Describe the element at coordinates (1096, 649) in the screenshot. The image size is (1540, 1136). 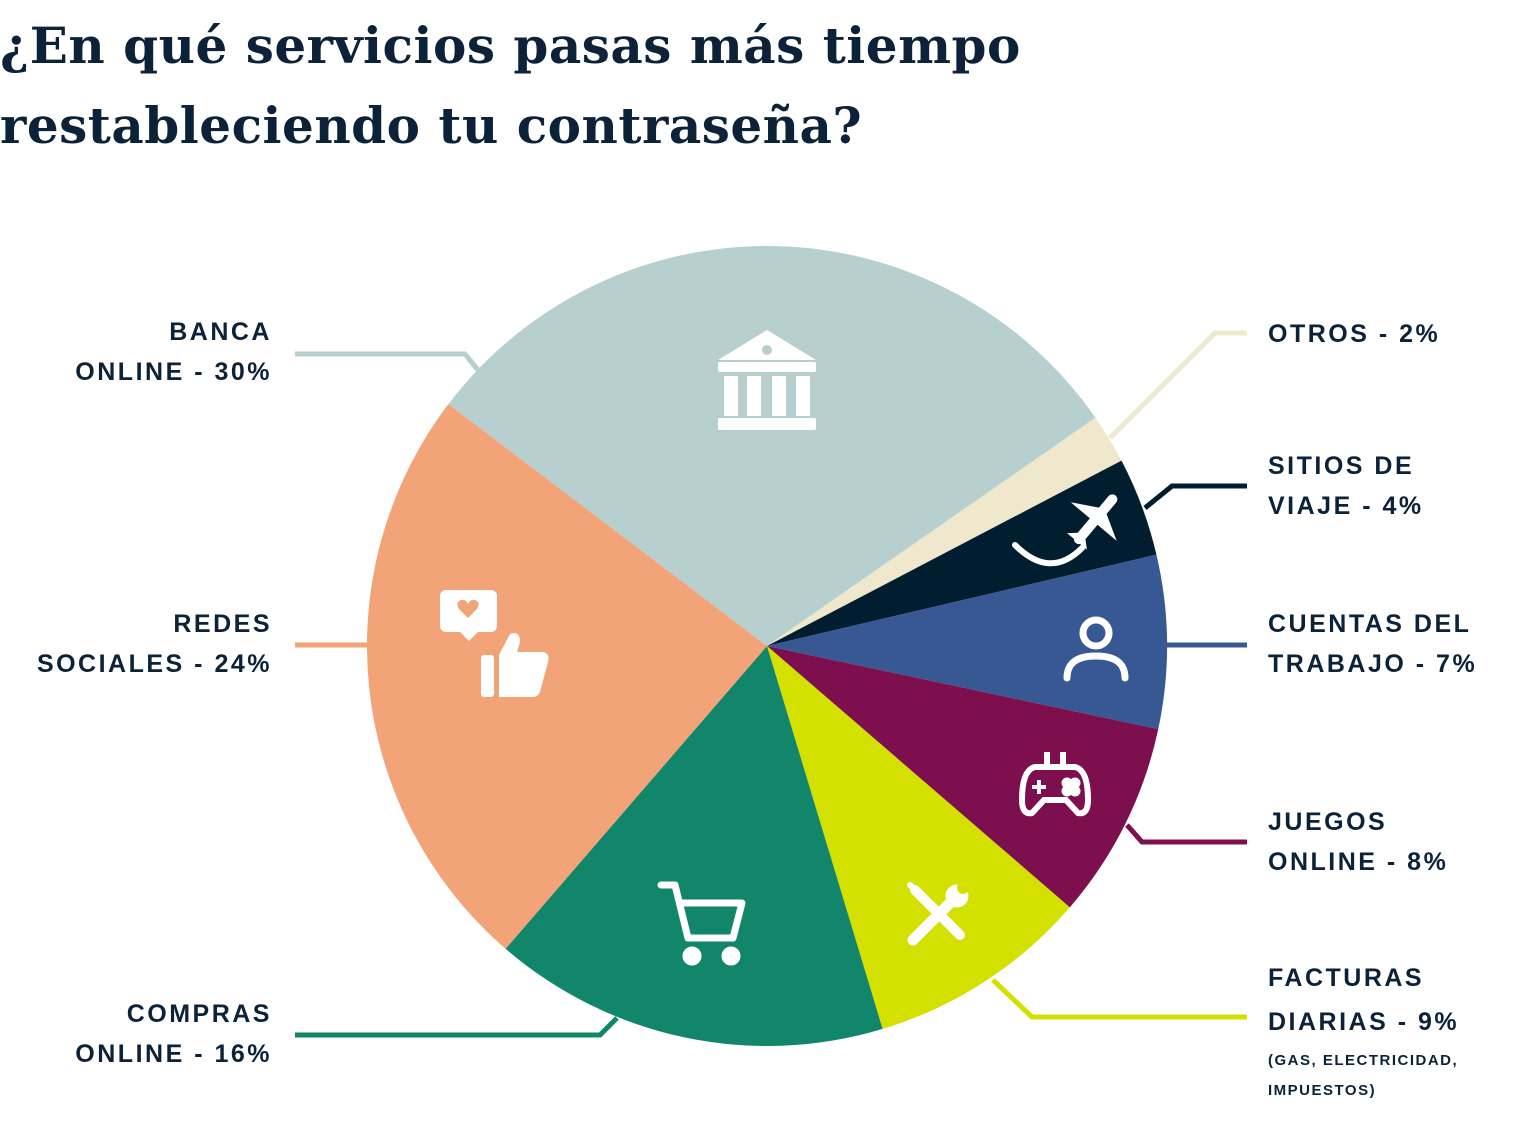
I see `user-icon` at that location.